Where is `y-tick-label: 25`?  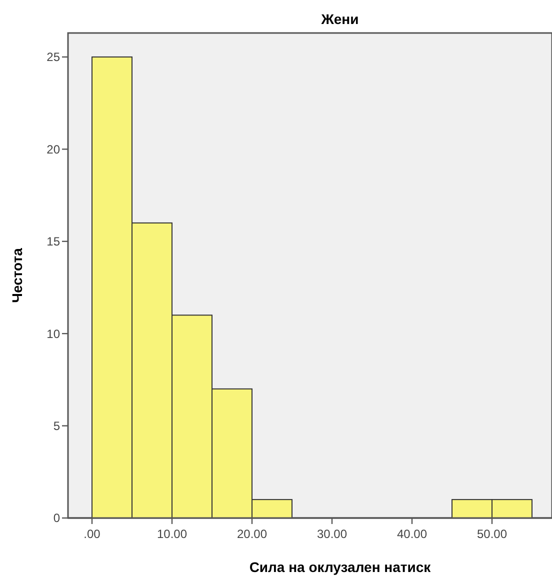 y-tick-label: 25 is located at coordinates (53, 57).